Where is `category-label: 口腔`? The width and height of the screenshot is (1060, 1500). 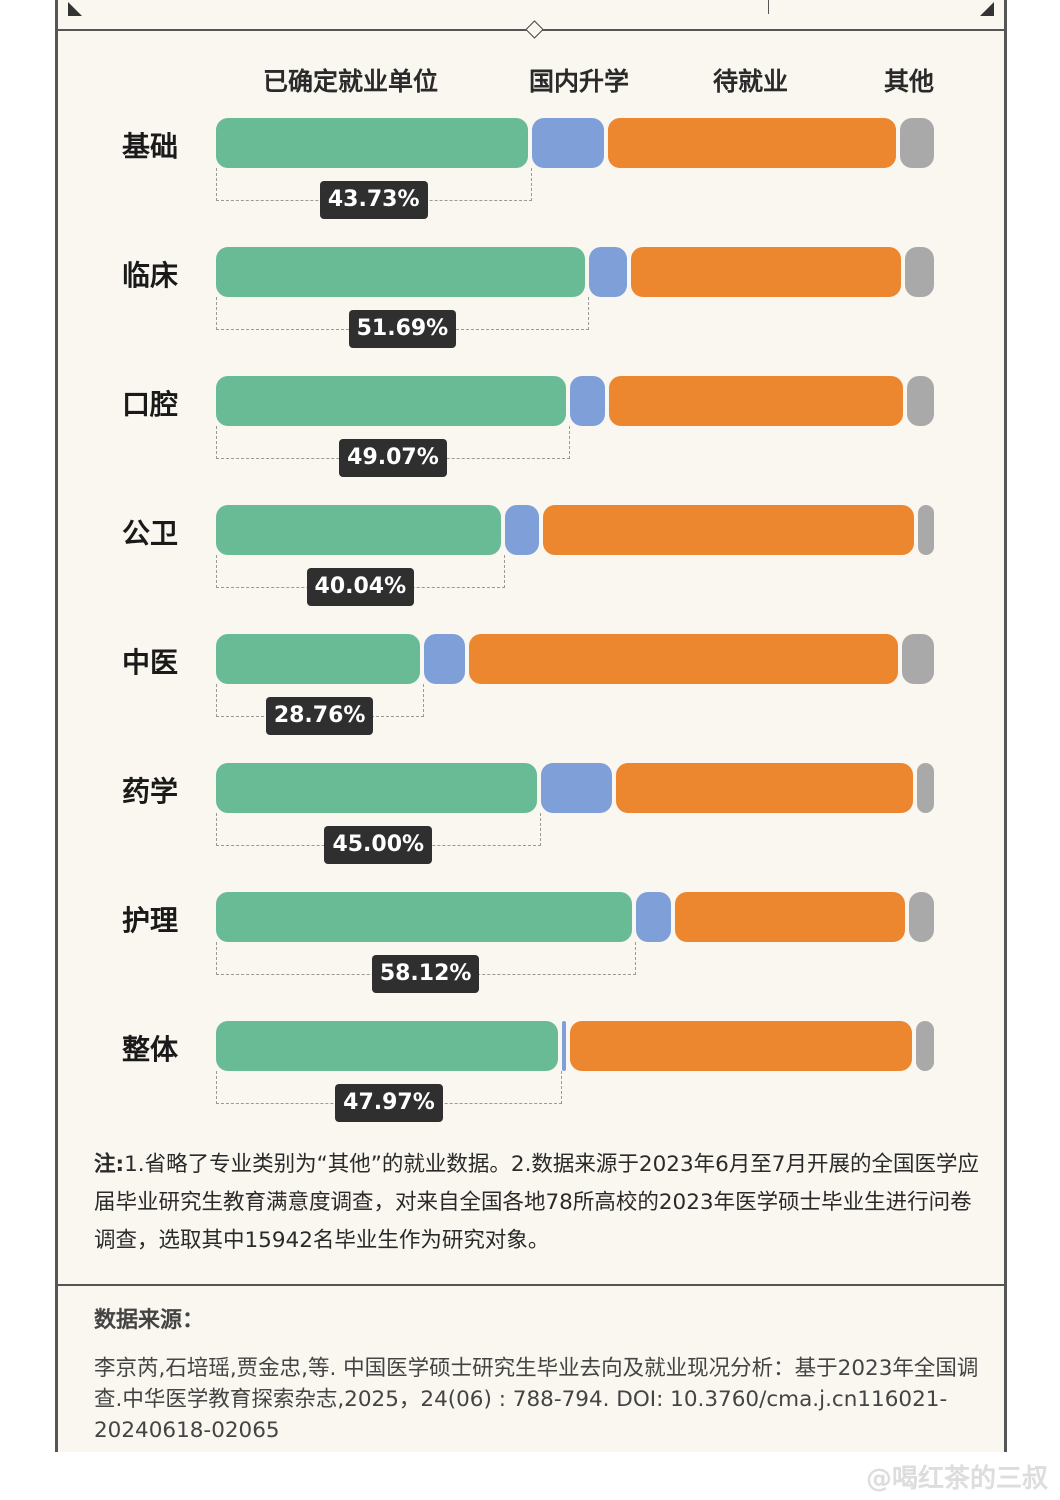 category-label: 口腔 is located at coordinates (150, 404).